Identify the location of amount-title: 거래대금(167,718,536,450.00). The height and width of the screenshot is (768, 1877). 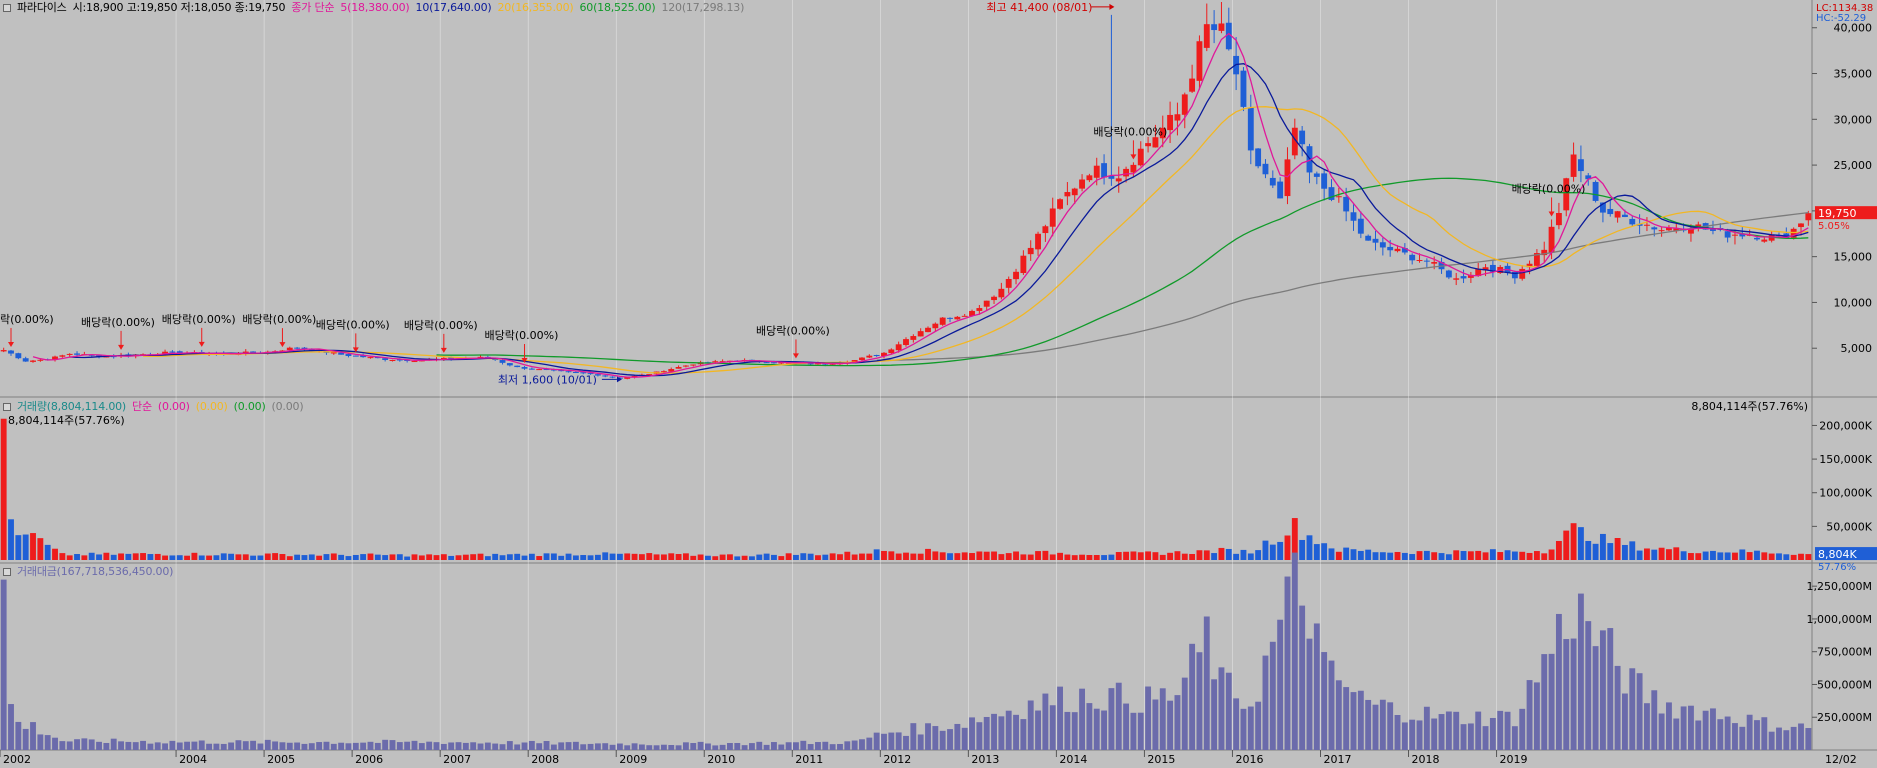
(95, 571).